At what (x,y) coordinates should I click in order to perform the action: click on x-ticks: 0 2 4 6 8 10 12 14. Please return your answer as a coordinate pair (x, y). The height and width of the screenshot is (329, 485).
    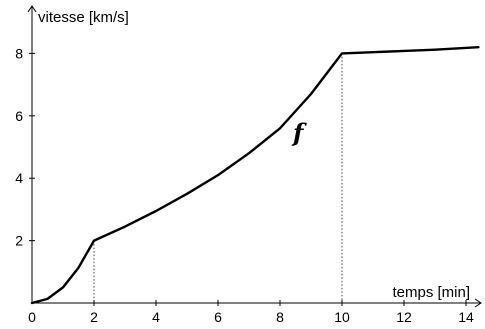
    Looking at the image, I should click on (251, 312).